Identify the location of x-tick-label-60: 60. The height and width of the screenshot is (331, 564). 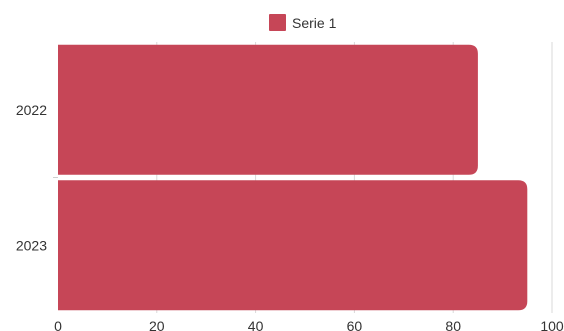
(355, 324).